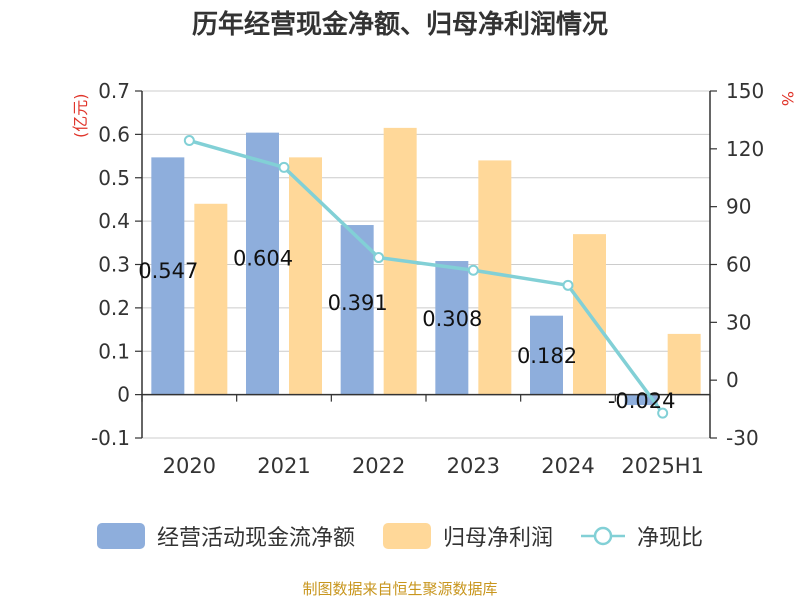 This screenshot has width=800, height=600. I want to click on y-right-tick-label: 150, so click(745, 91).